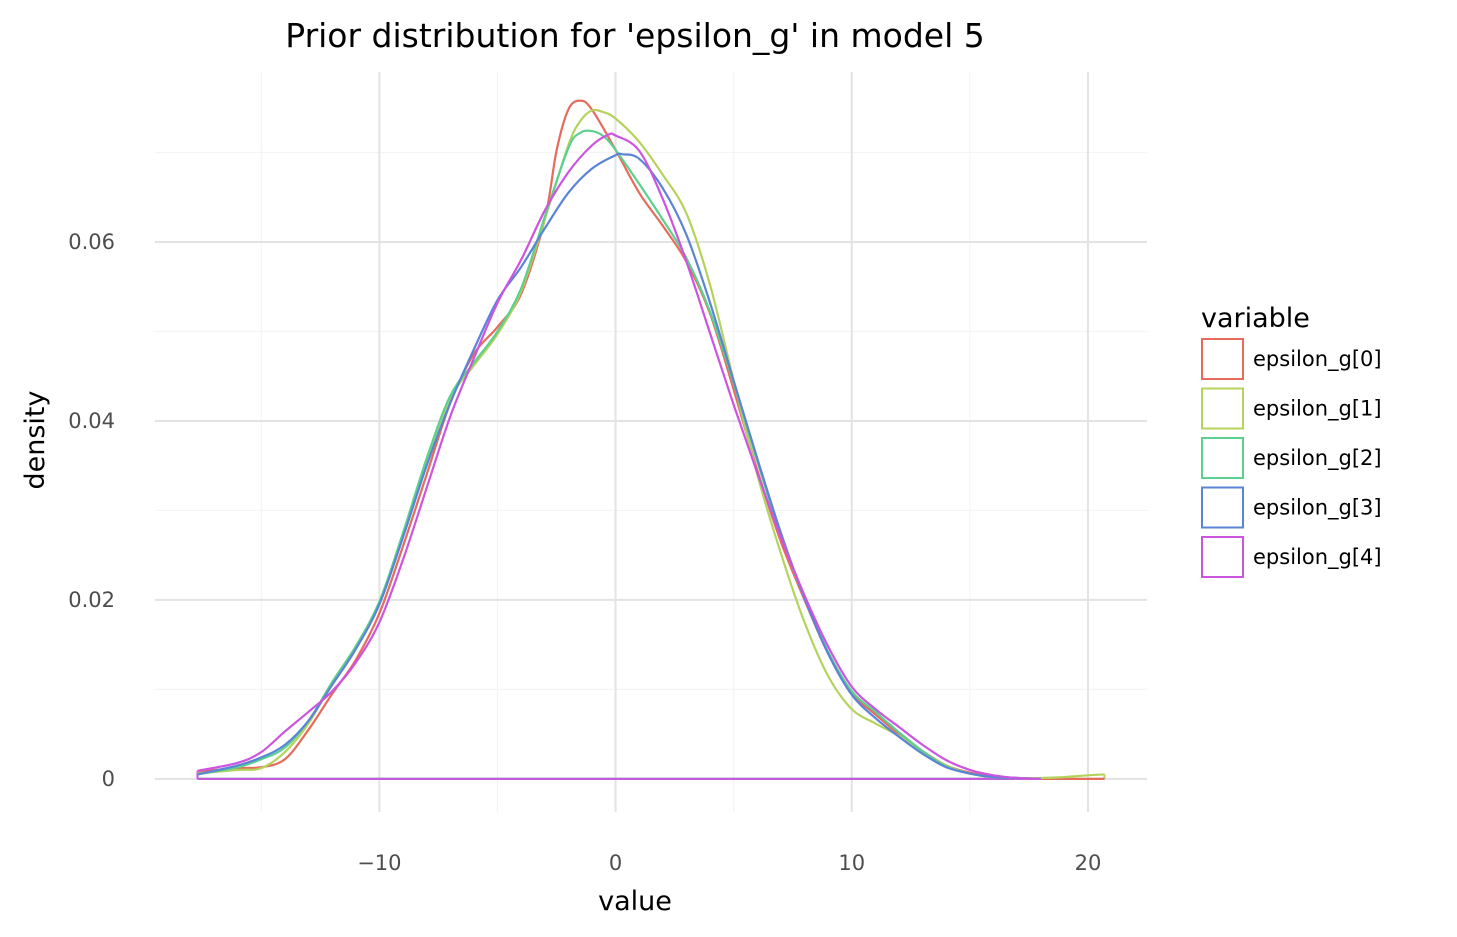  What do you see at coordinates (379, 863) in the screenshot?
I see `x-tick-label: −10` at bounding box center [379, 863].